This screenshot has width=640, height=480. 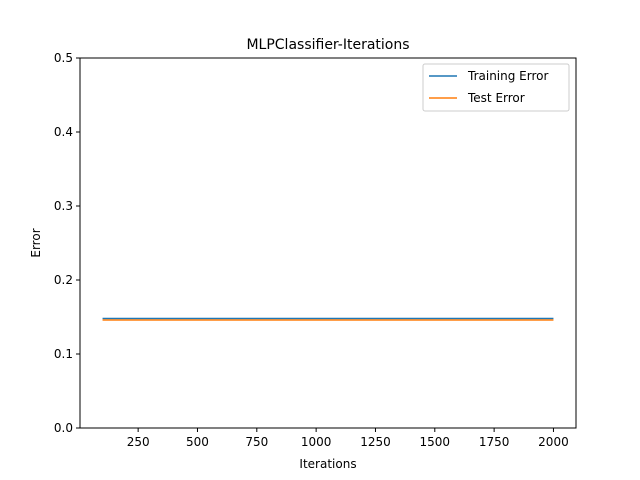 What do you see at coordinates (63, 354) in the screenshot?
I see `y-tick-label: 0.1` at bounding box center [63, 354].